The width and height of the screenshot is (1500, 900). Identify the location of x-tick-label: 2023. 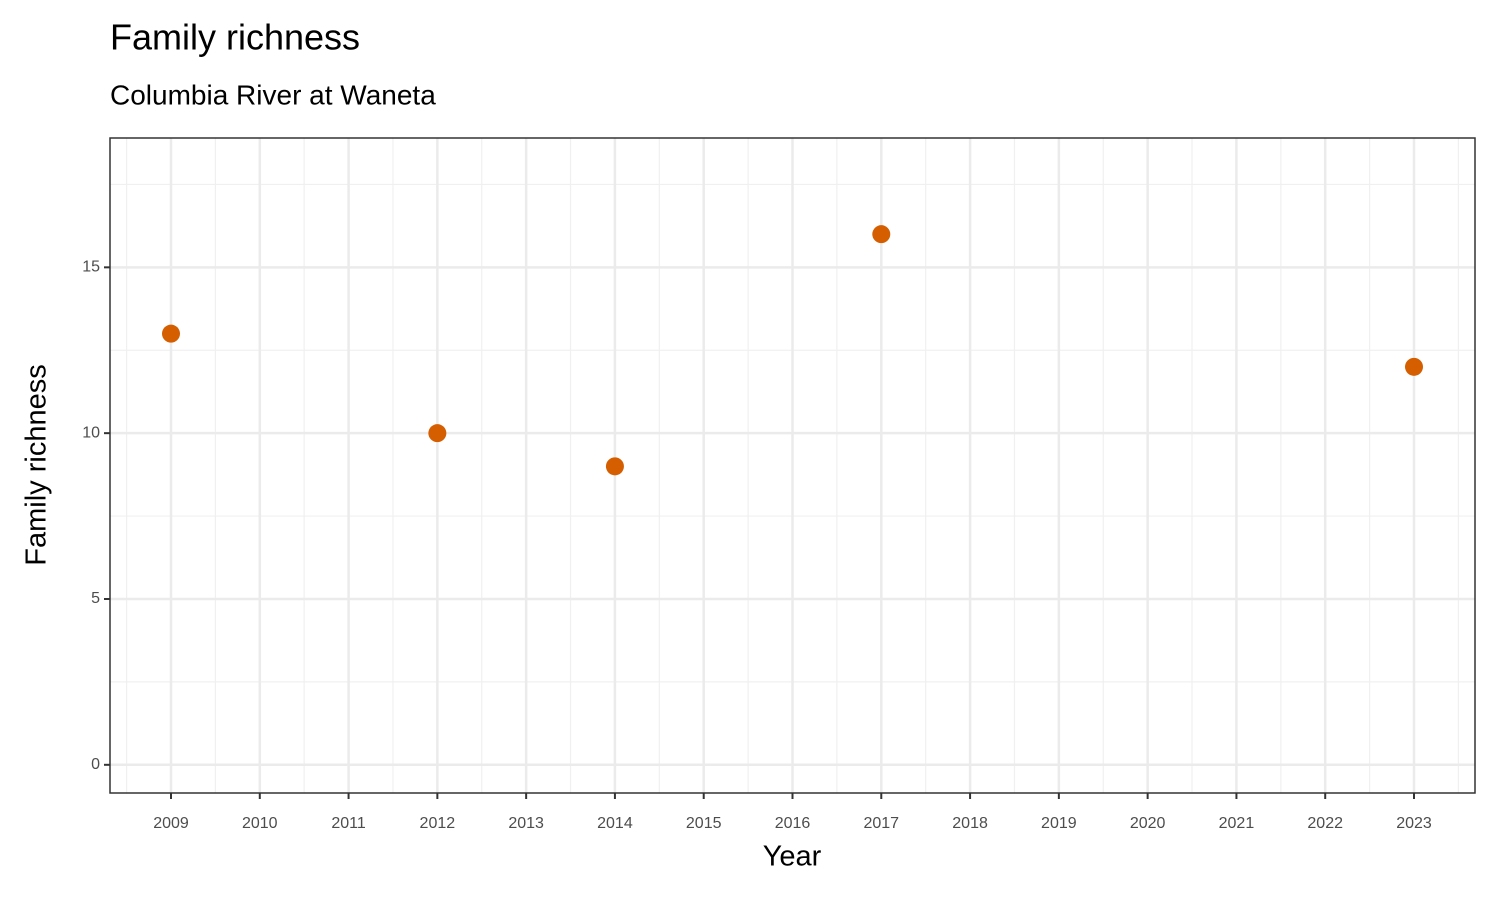
(1414, 823).